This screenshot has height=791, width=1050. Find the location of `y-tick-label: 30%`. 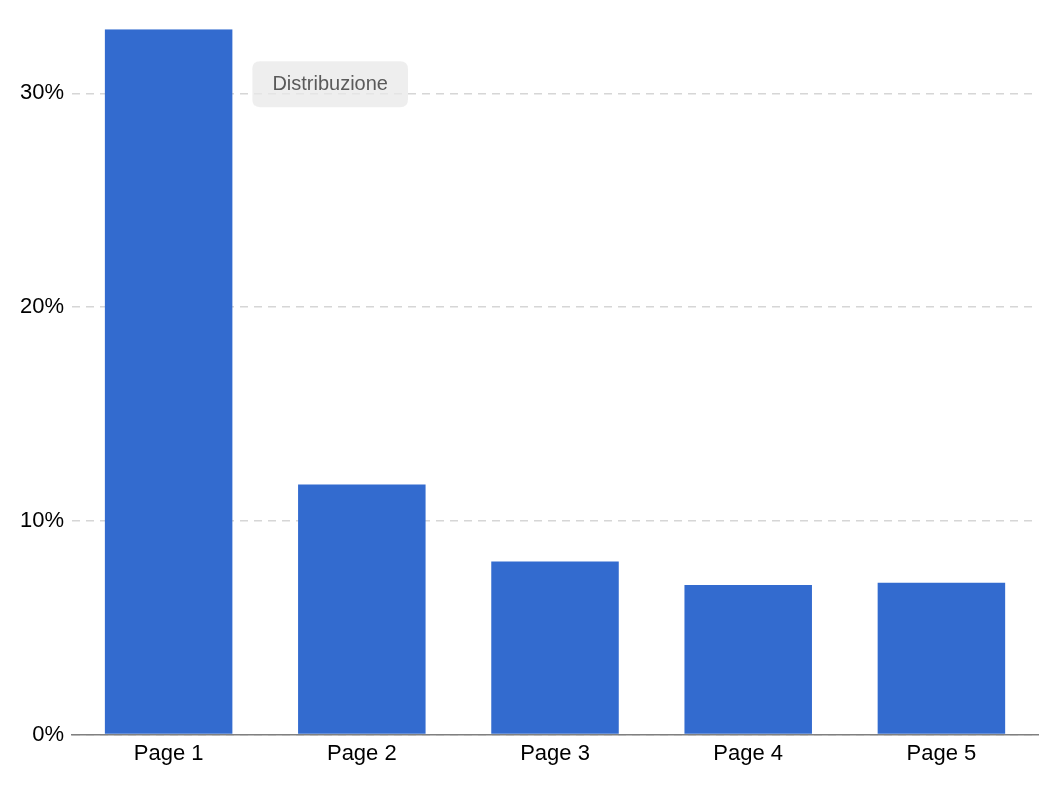

y-tick-label: 30% is located at coordinates (42, 92).